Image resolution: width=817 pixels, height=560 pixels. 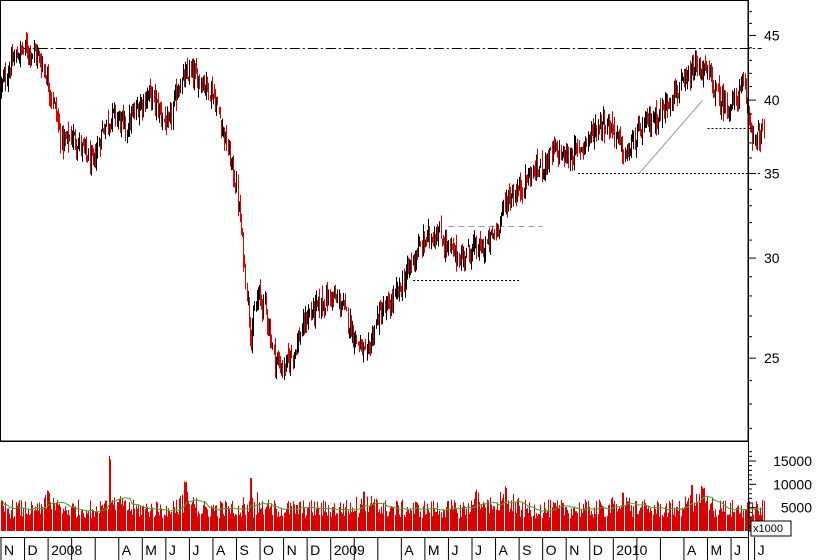 What do you see at coordinates (382, 504) in the screenshot?
I see `volume-average-line` at bounding box center [382, 504].